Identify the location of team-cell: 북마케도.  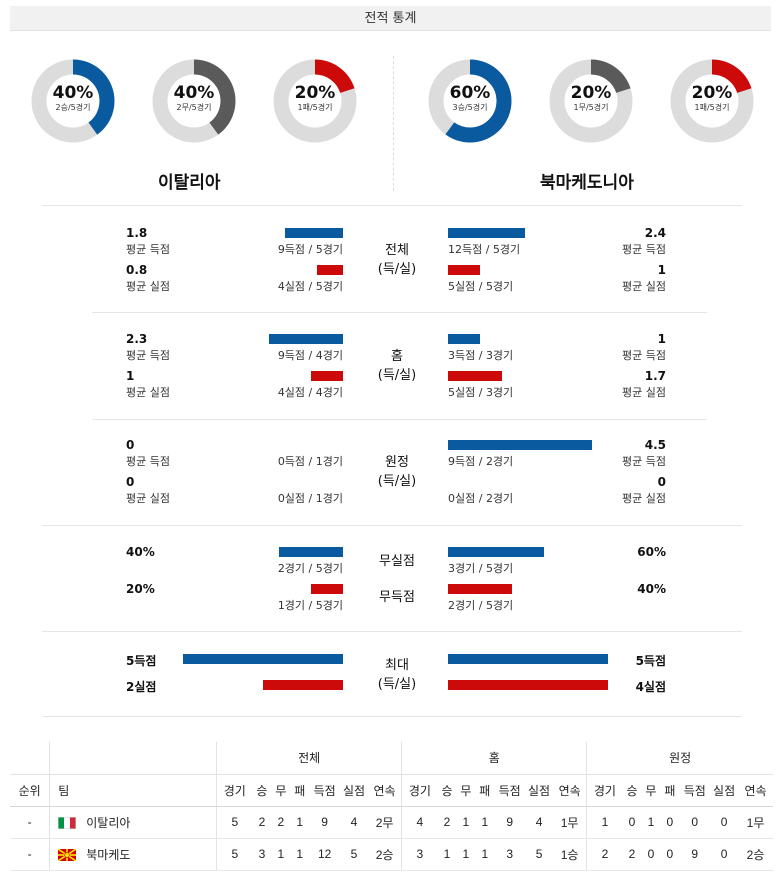
(133, 854).